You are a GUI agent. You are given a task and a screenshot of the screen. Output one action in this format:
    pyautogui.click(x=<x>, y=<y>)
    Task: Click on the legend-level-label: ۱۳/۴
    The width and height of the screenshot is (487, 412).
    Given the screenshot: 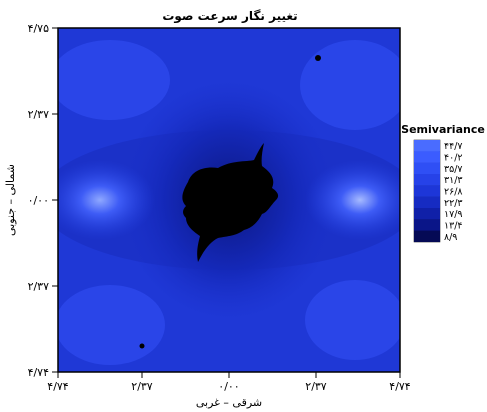 What is the action you would take?
    pyautogui.click(x=453, y=226)
    